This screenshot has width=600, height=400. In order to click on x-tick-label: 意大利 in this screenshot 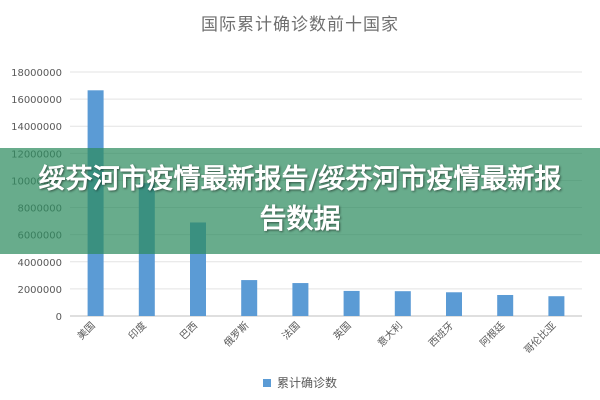, I will do `click(390, 334)`.